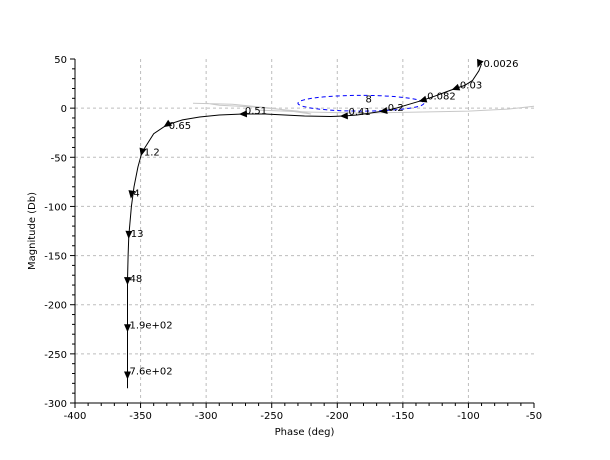  What do you see at coordinates (359, 112) in the screenshot?
I see `point-label: 0.41` at bounding box center [359, 112].